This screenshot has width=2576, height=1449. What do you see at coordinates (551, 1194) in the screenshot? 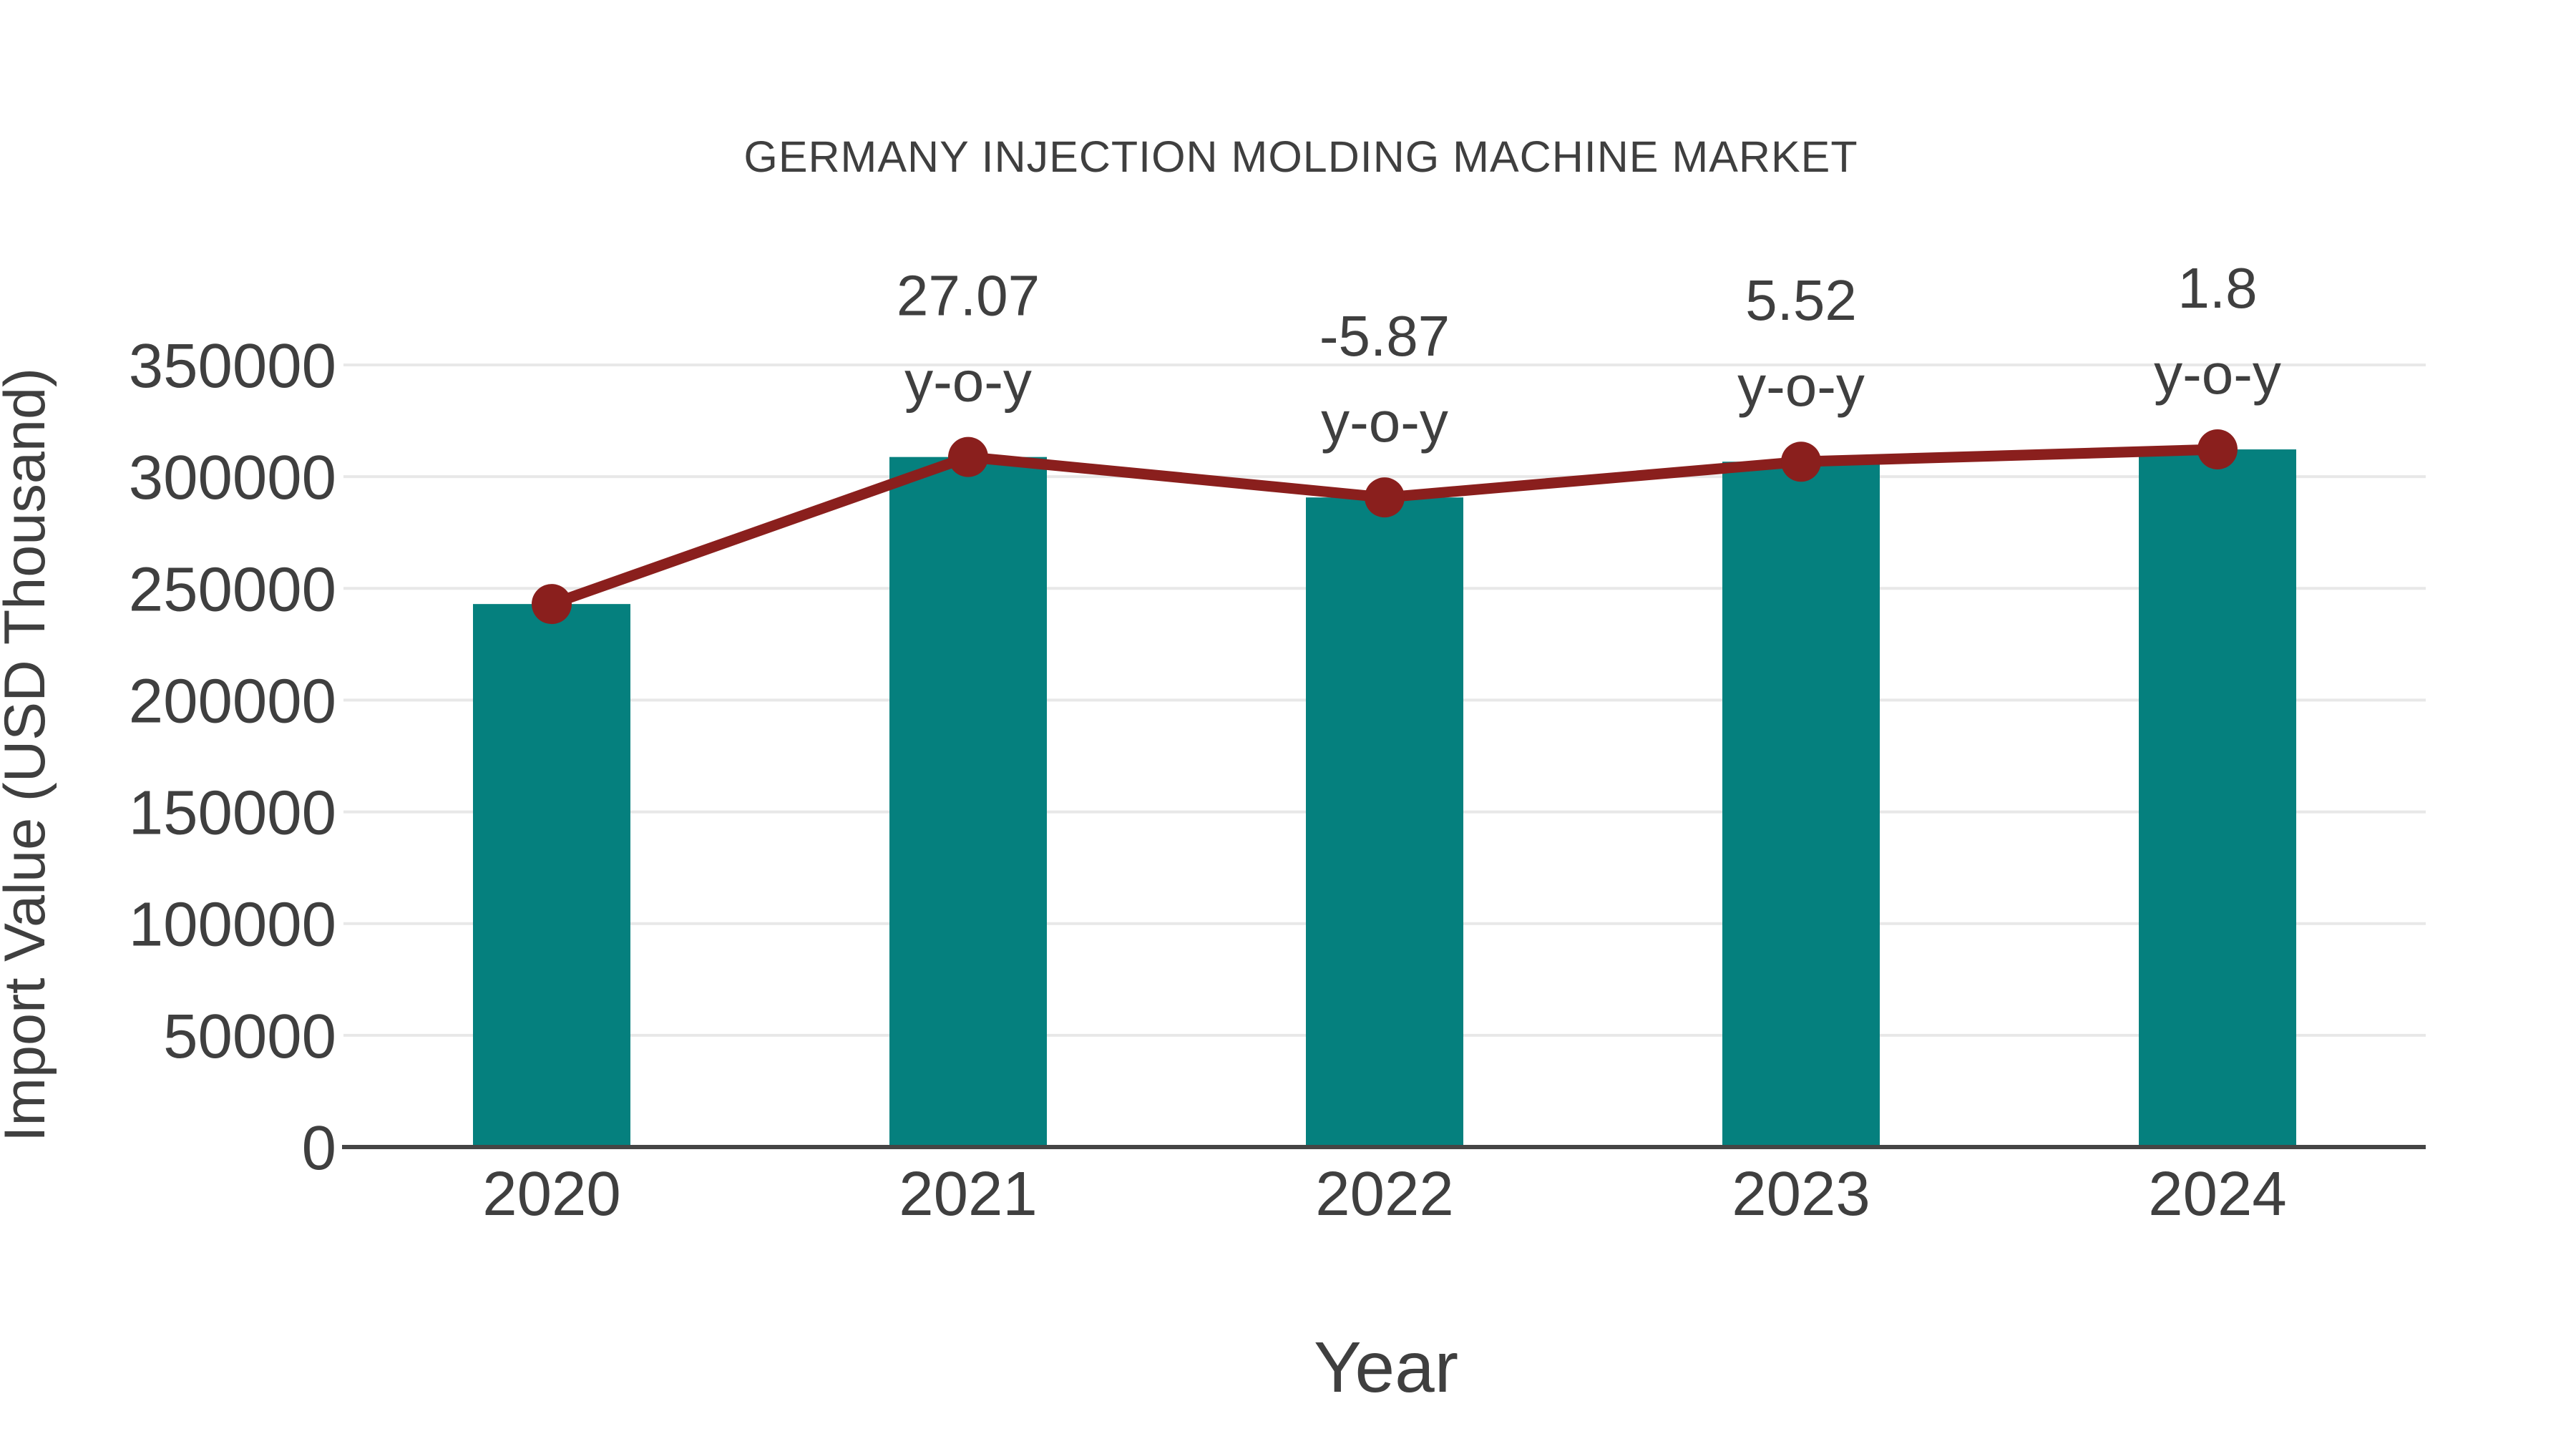
I see `x-tick-label: 2020` at bounding box center [551, 1194].